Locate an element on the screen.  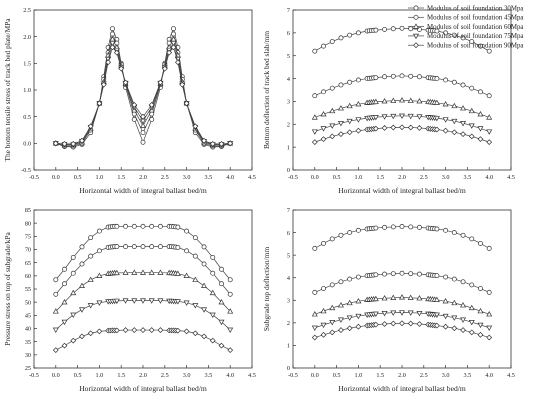
y-tick-label: 50 is located at coordinates (28, 302).